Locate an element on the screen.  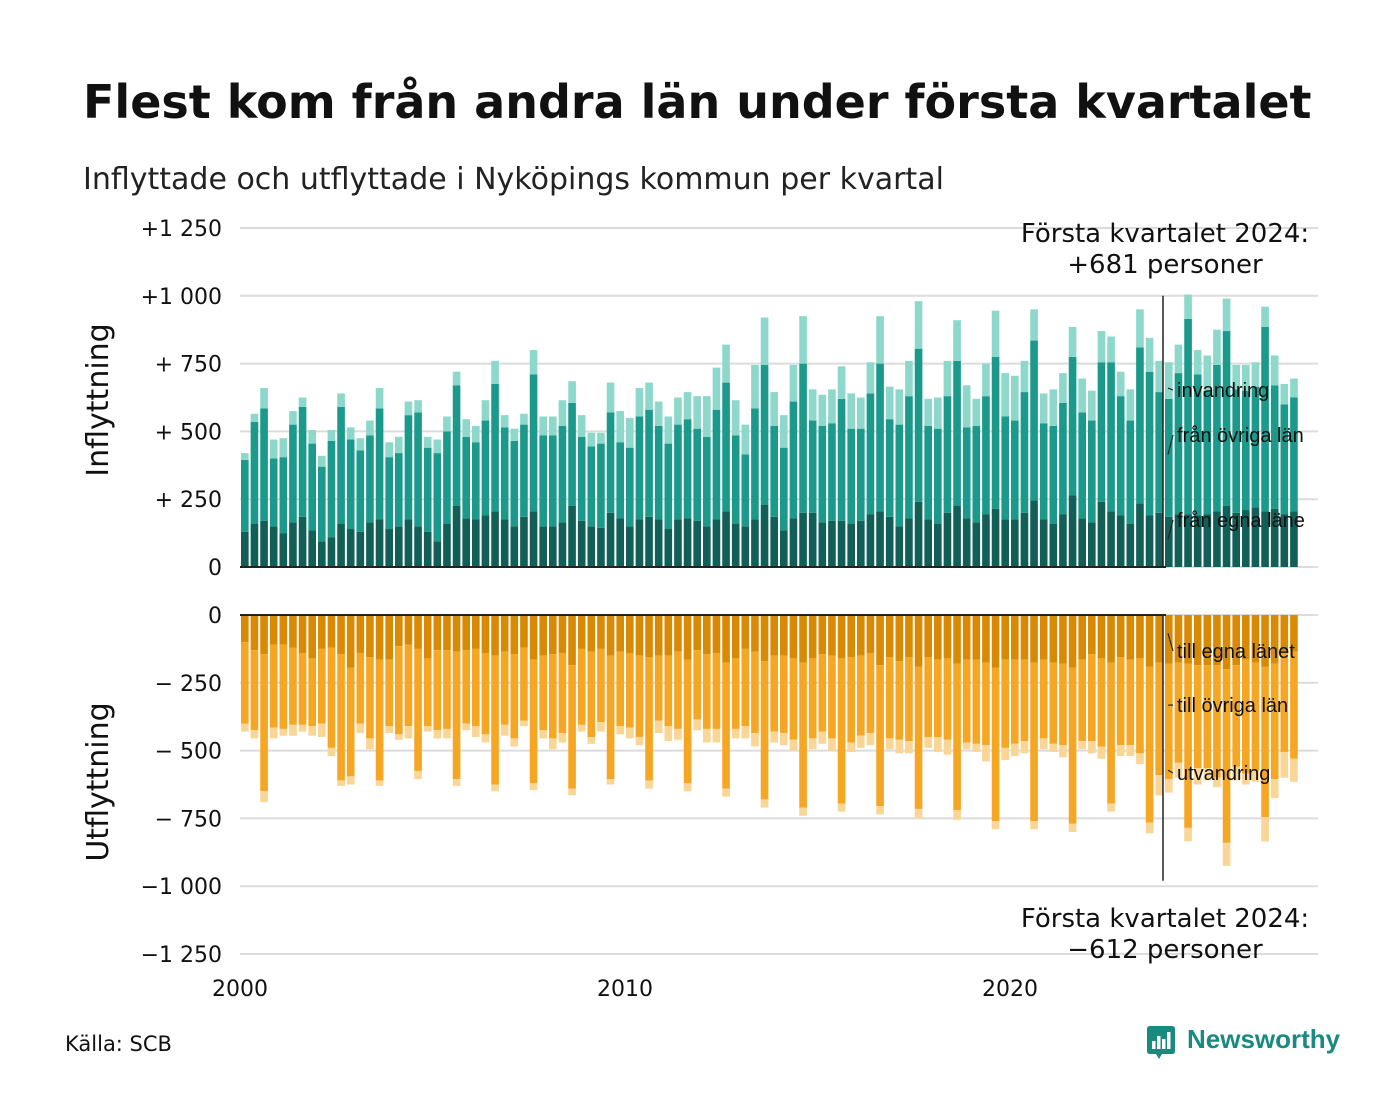
bar-out-s1-q27 is located at coordinates (504, 688).